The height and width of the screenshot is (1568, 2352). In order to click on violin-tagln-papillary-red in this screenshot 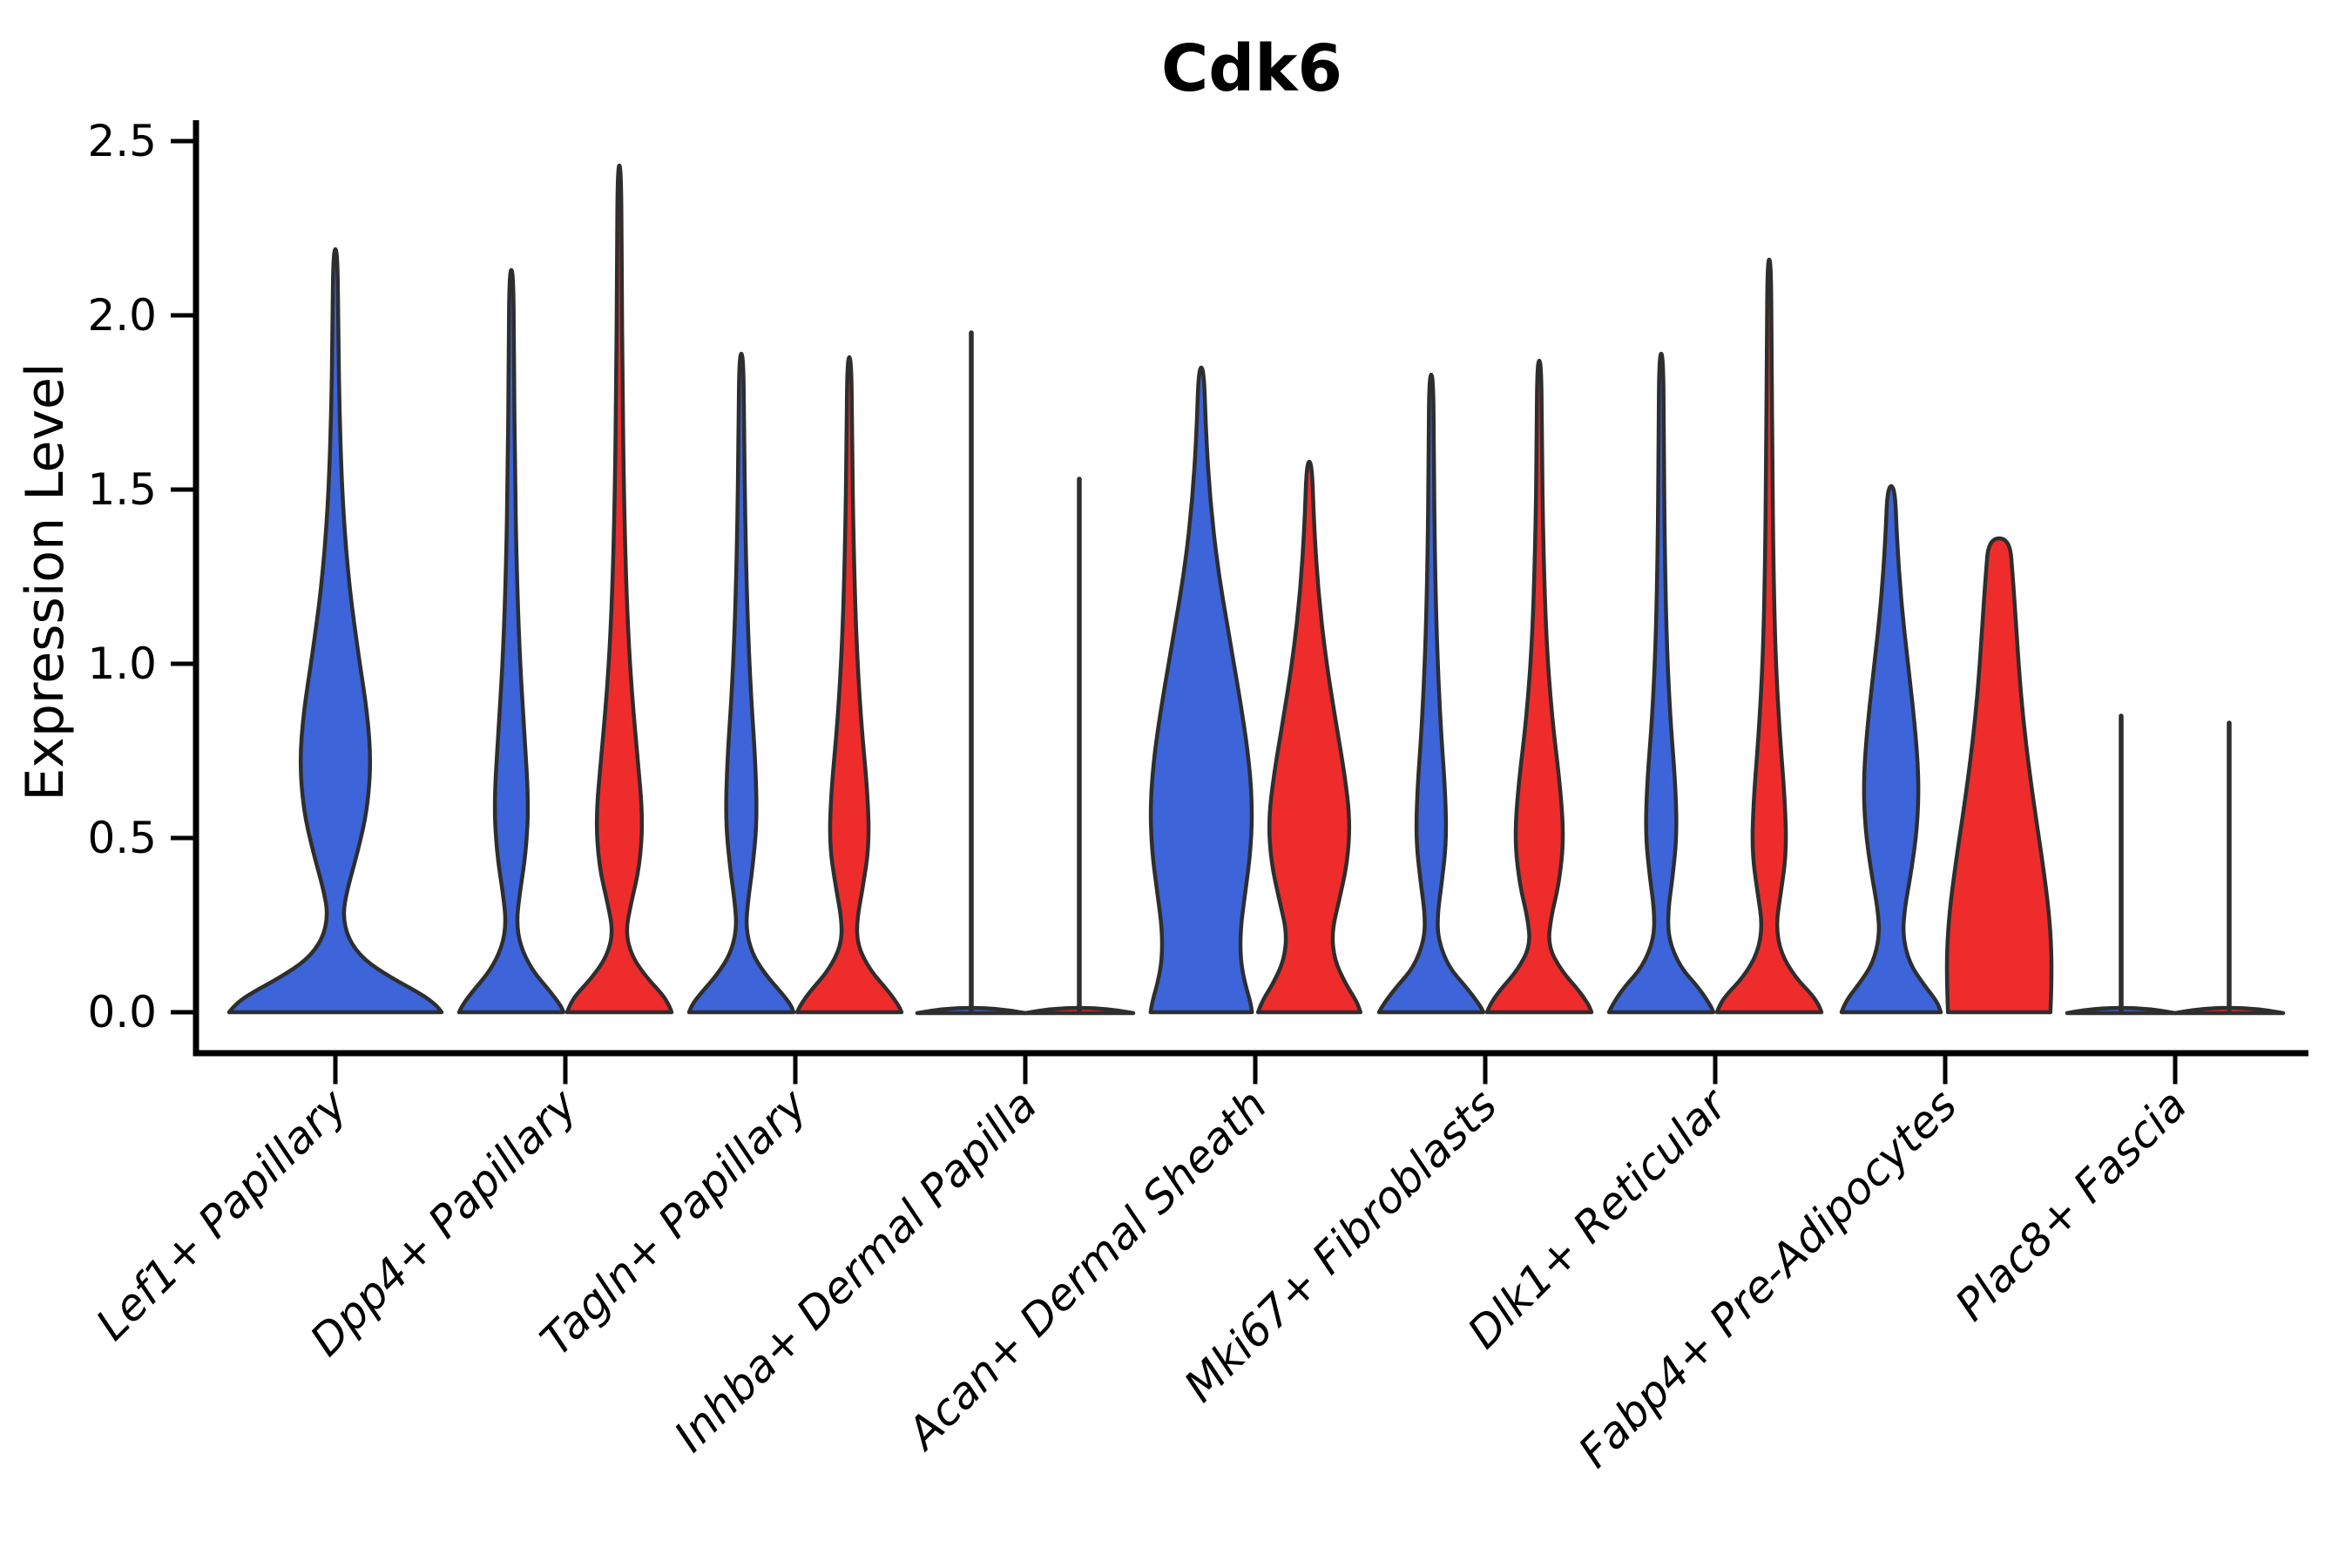, I will do `click(849, 685)`.